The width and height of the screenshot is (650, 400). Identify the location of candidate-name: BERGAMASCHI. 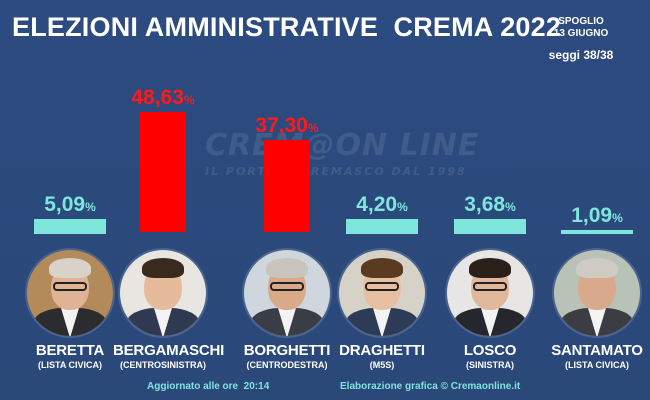
(169, 350).